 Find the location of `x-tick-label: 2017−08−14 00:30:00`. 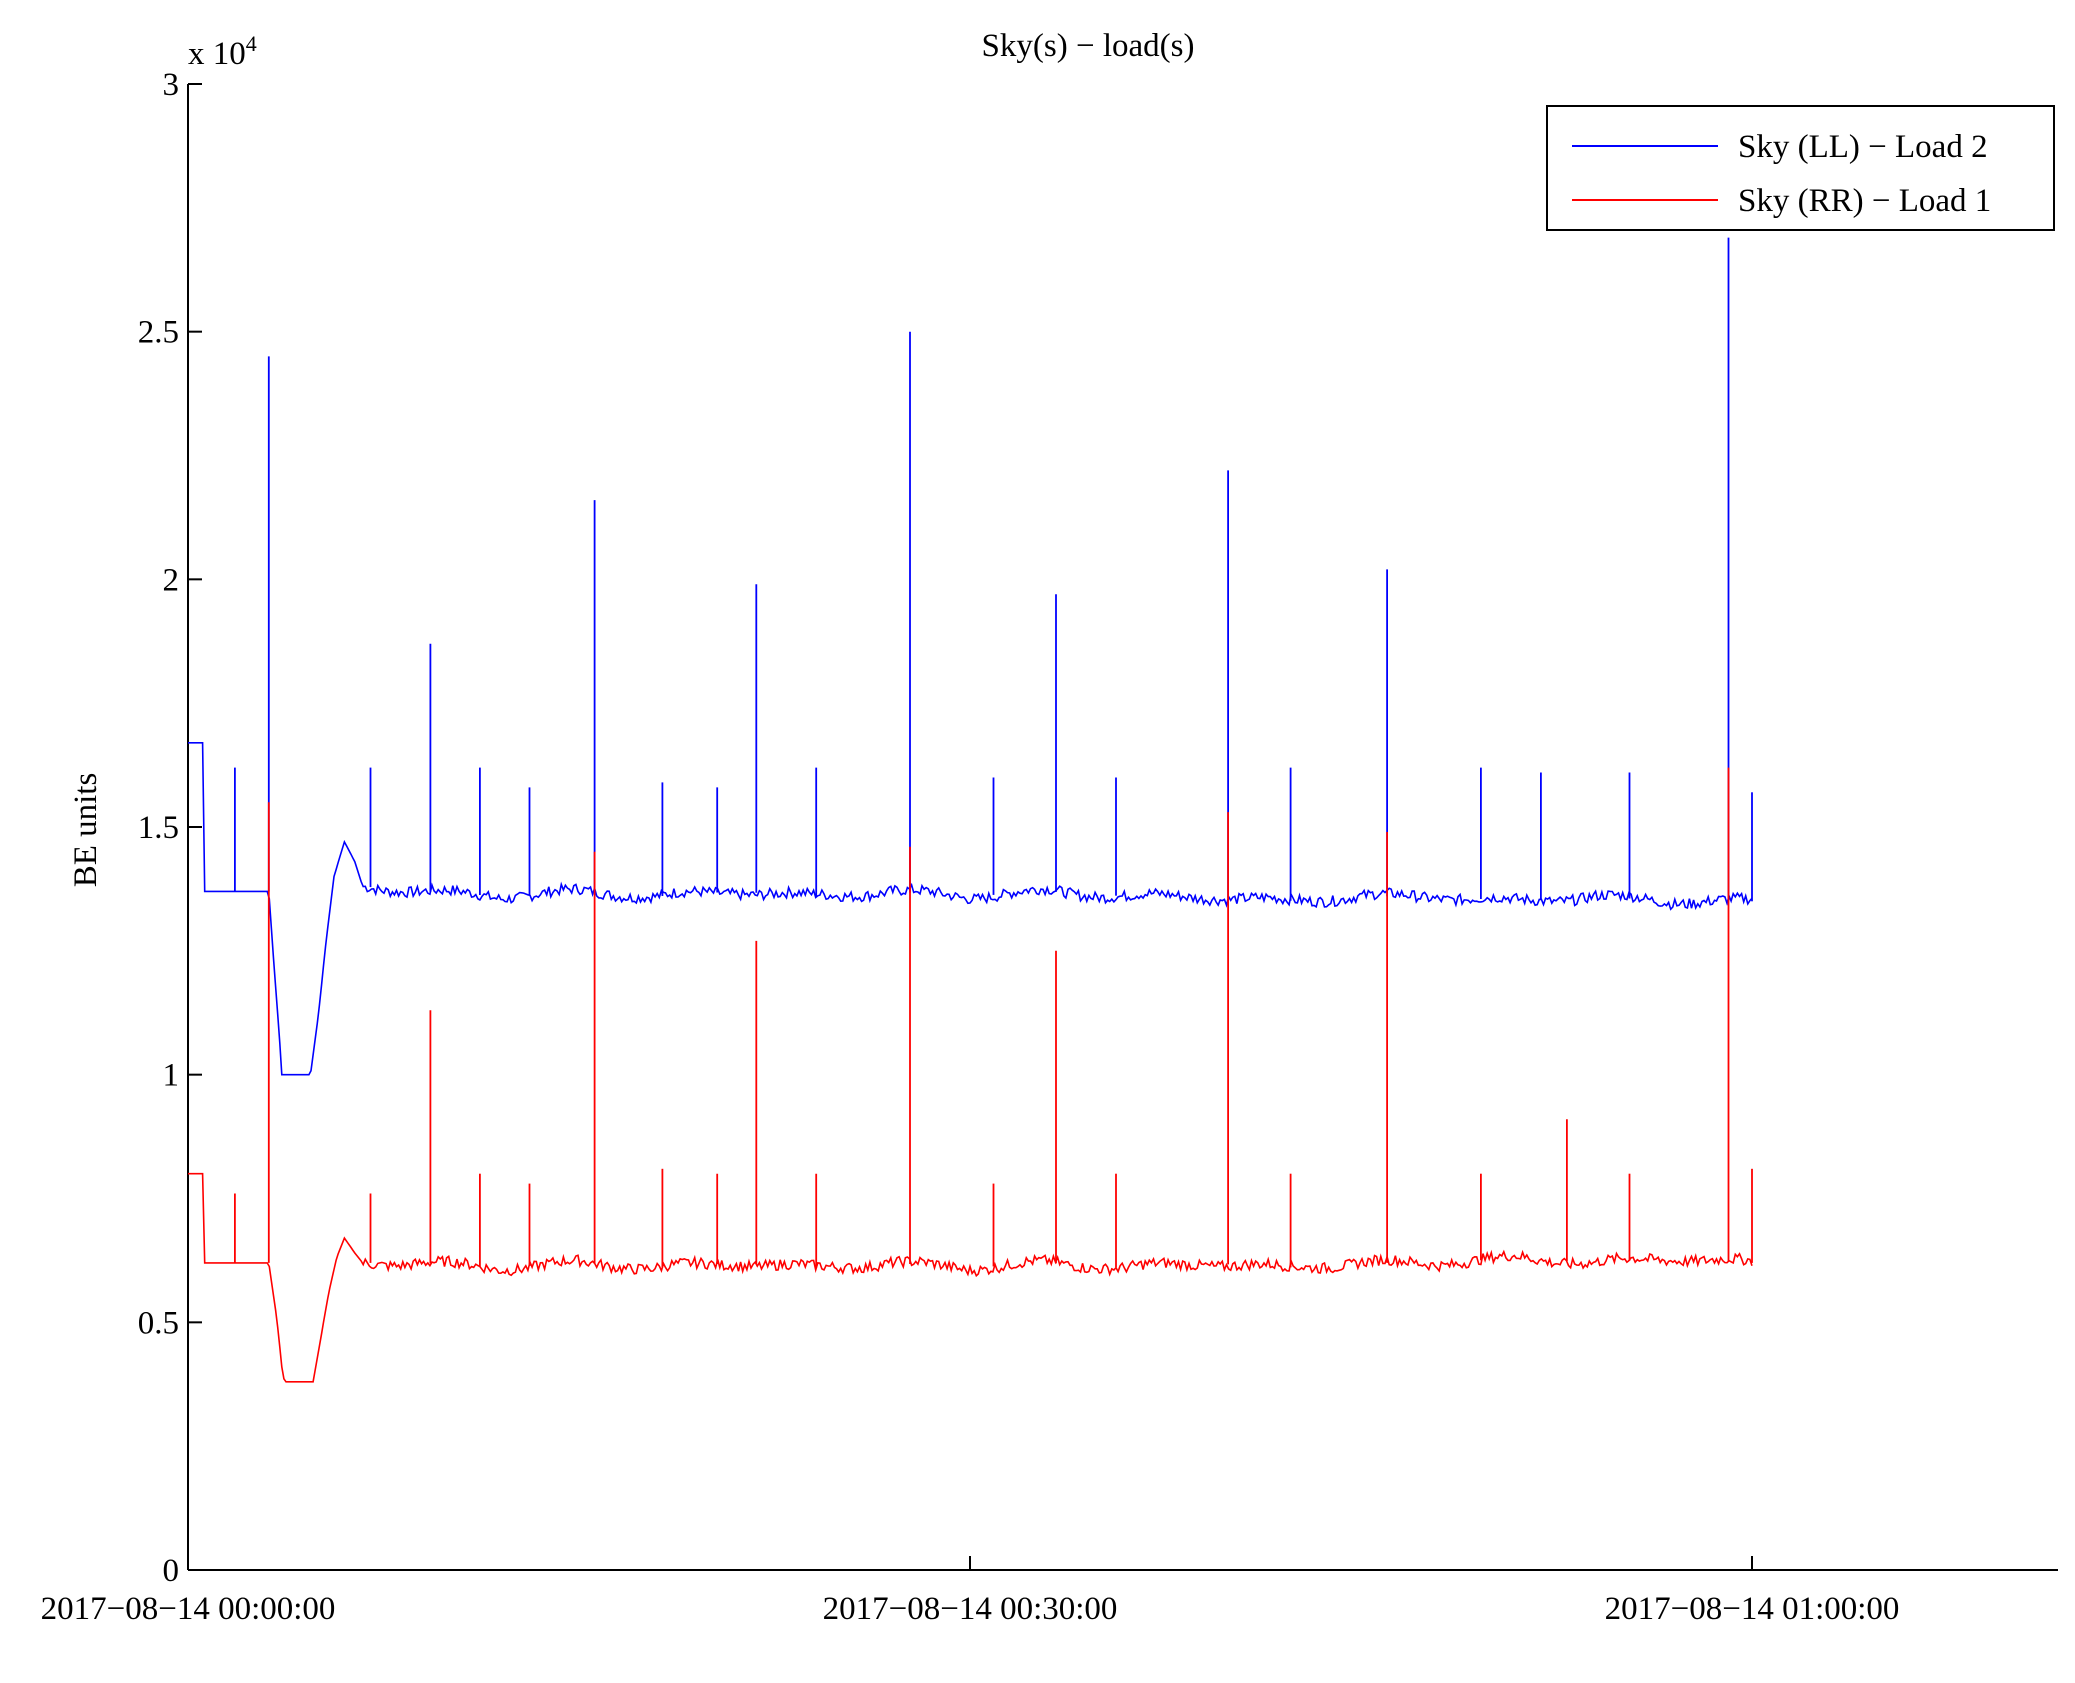

x-tick-label: 2017−08−14 00:30:00 is located at coordinates (970, 1609).